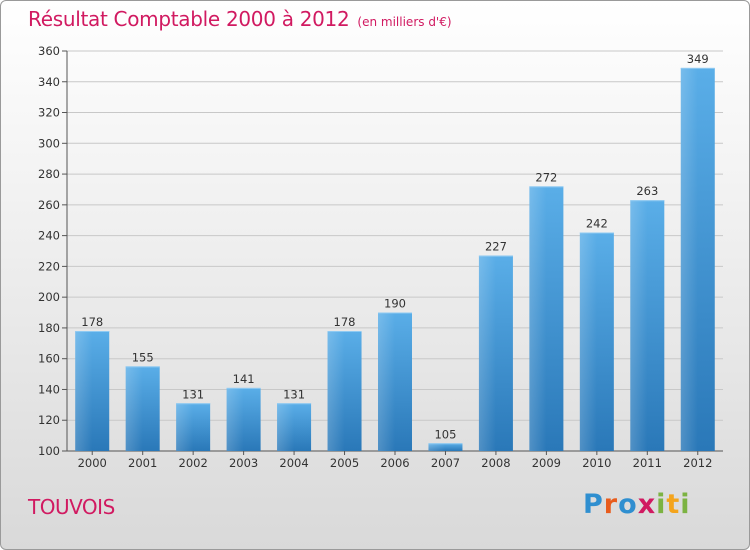 This screenshot has width=750, height=550. What do you see at coordinates (496, 247) in the screenshot?
I see `bar-value-label: 227` at bounding box center [496, 247].